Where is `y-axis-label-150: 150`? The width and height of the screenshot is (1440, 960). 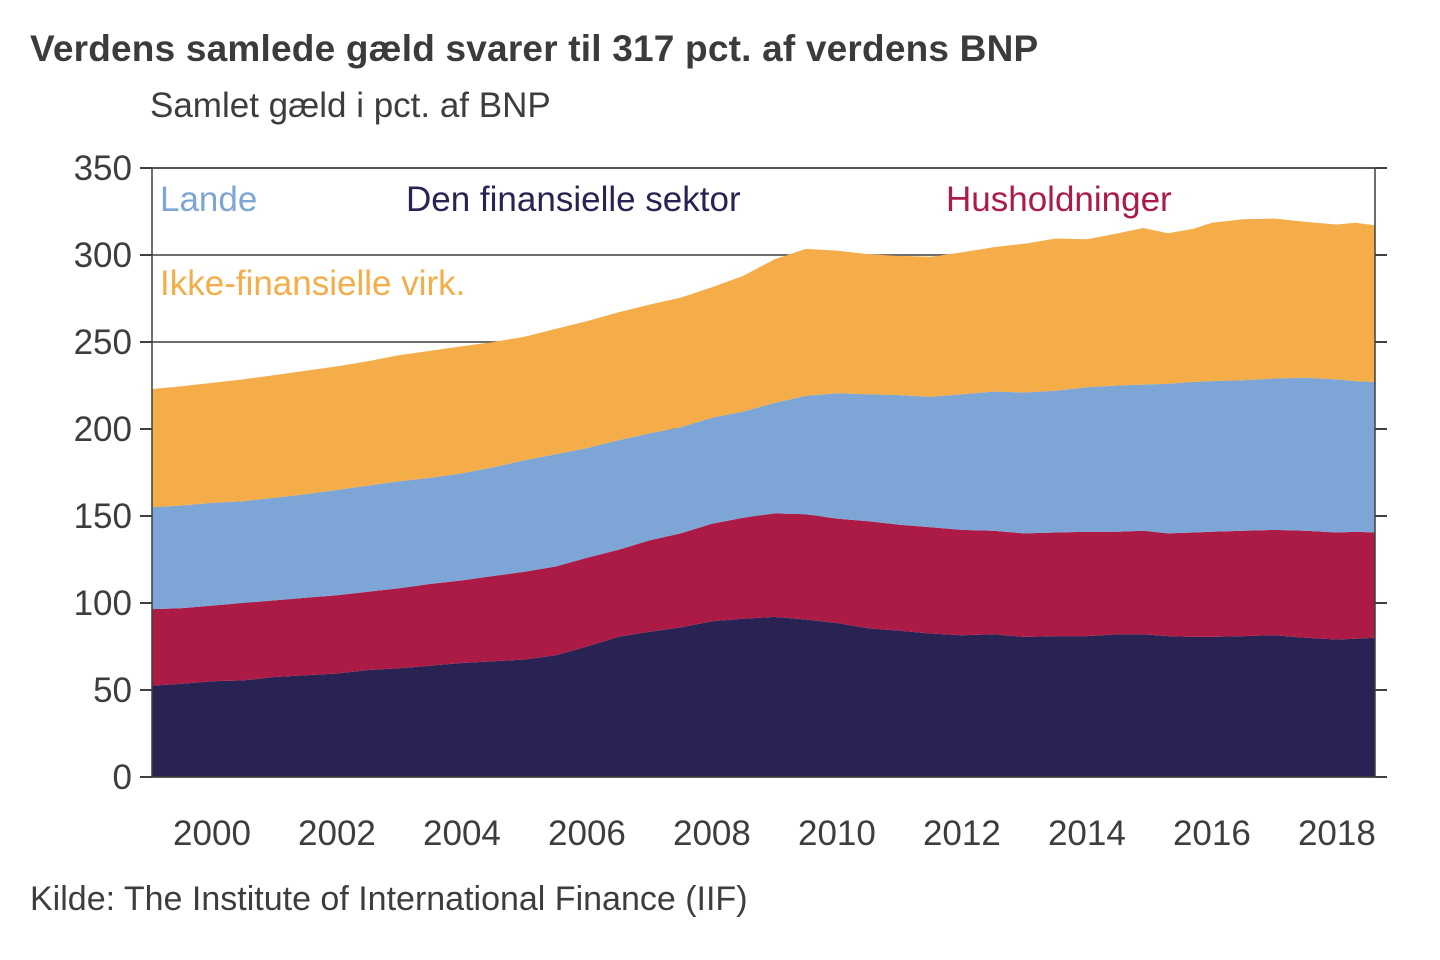 y-axis-label-150: 150 is located at coordinates (103, 516).